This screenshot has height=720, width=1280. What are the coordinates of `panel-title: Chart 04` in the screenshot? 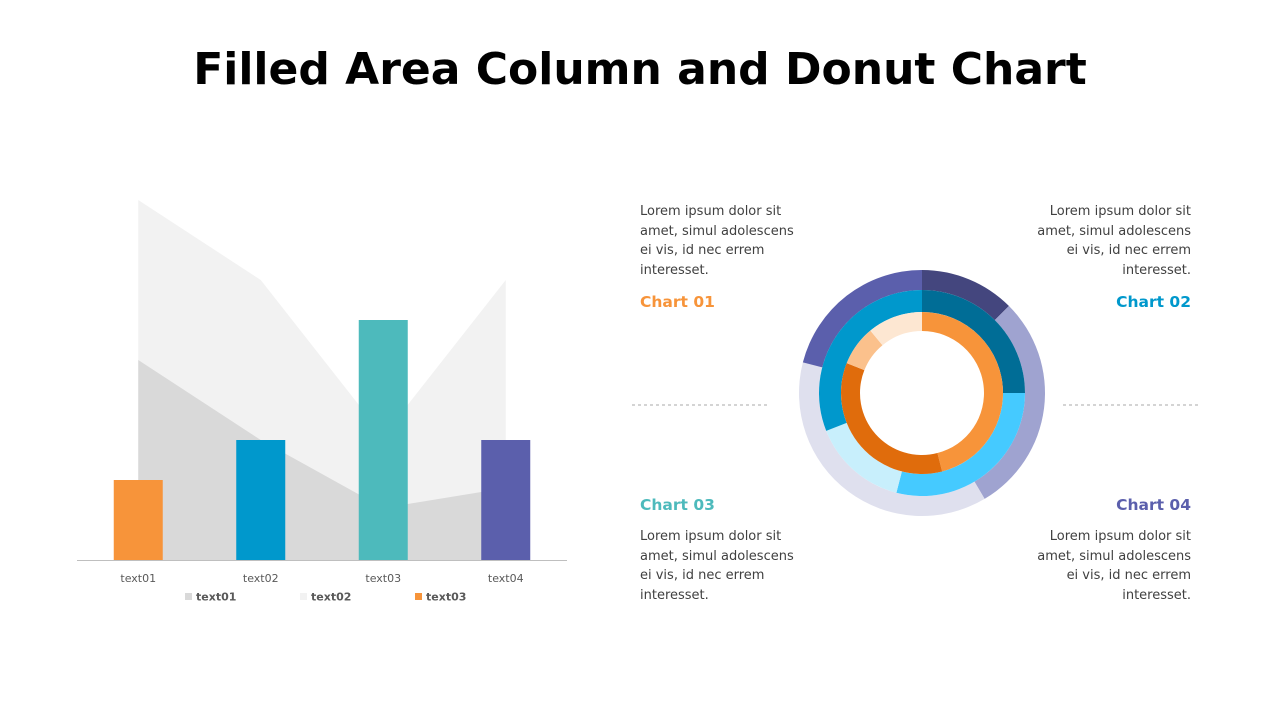 It's located at (1153, 505).